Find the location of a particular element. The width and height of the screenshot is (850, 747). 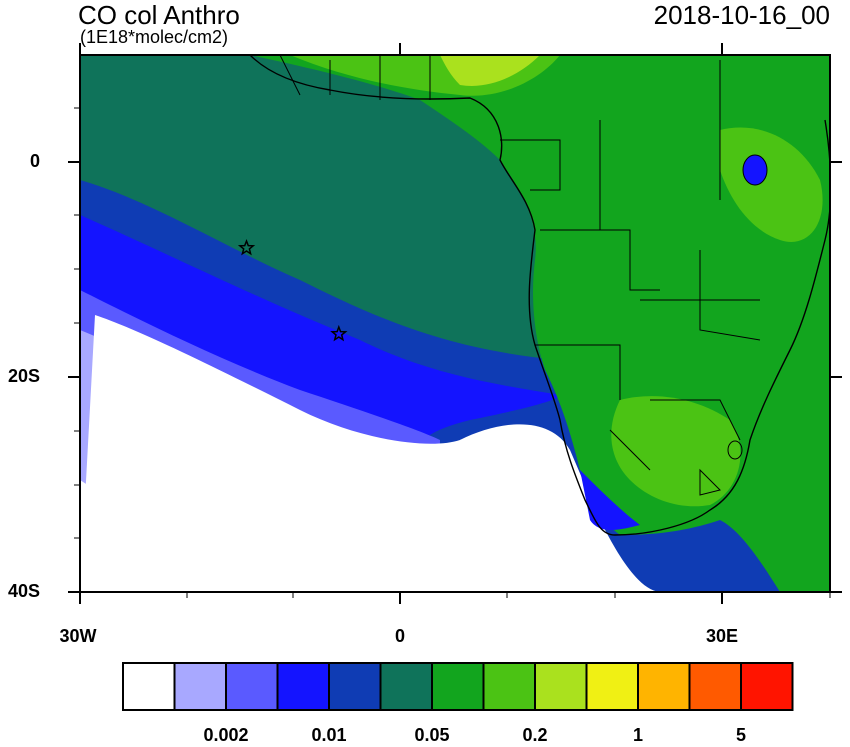

colorbar-label: 0.05 is located at coordinates (432, 735).